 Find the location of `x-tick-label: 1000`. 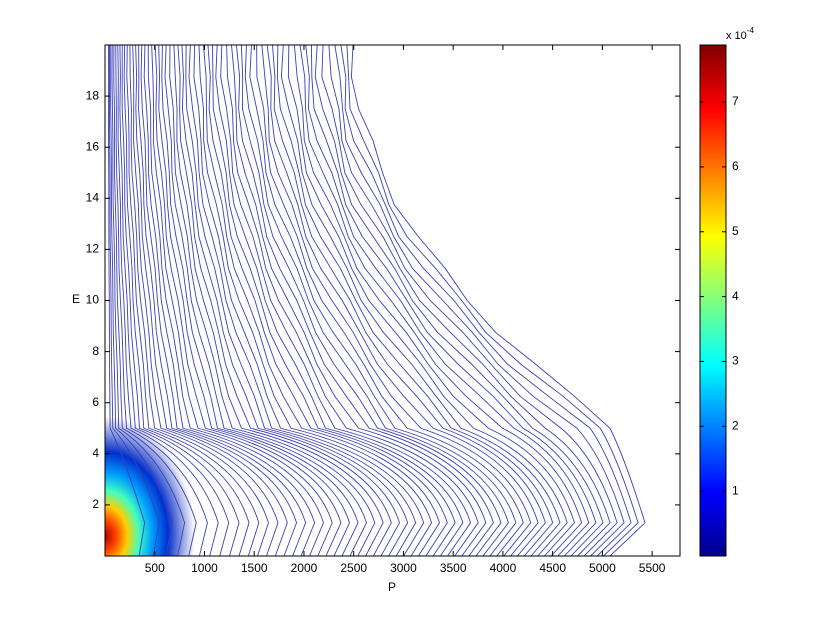

x-tick-label: 1000 is located at coordinates (204, 568).